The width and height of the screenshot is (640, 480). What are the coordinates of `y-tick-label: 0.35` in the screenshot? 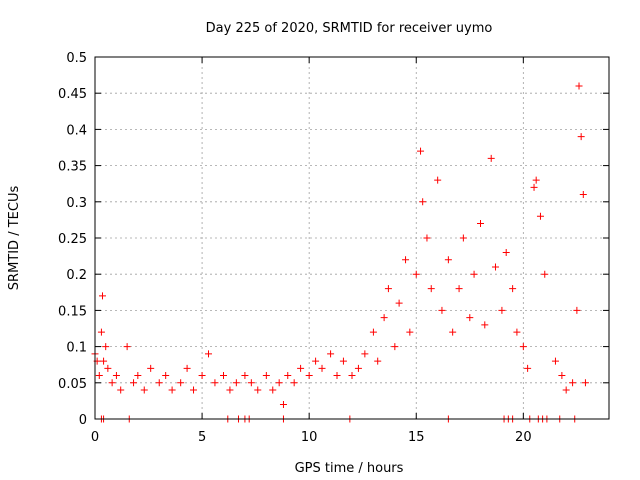 It's located at (72, 167).